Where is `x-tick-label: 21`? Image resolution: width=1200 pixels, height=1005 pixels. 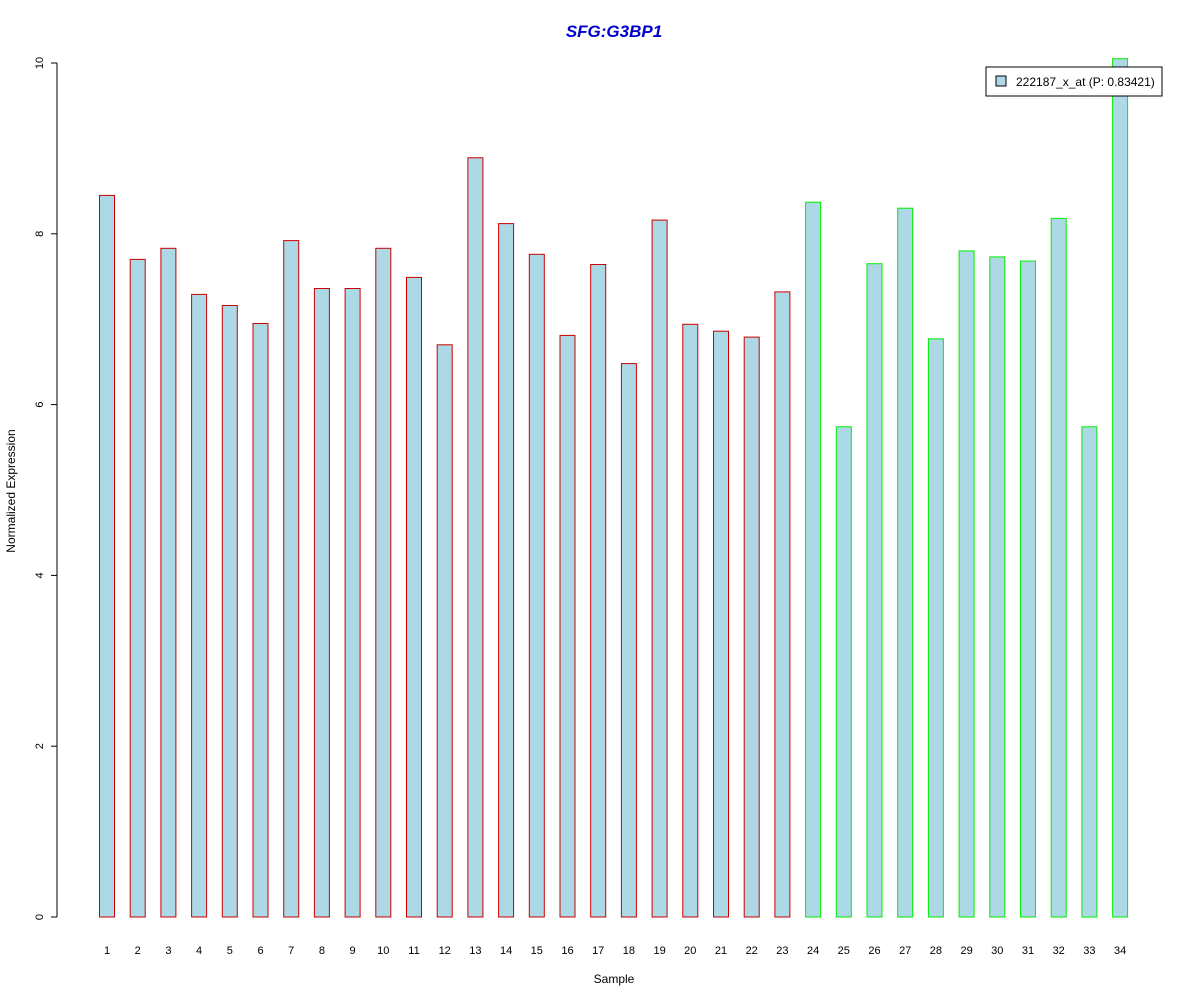 x-tick-label: 21 is located at coordinates (721, 951).